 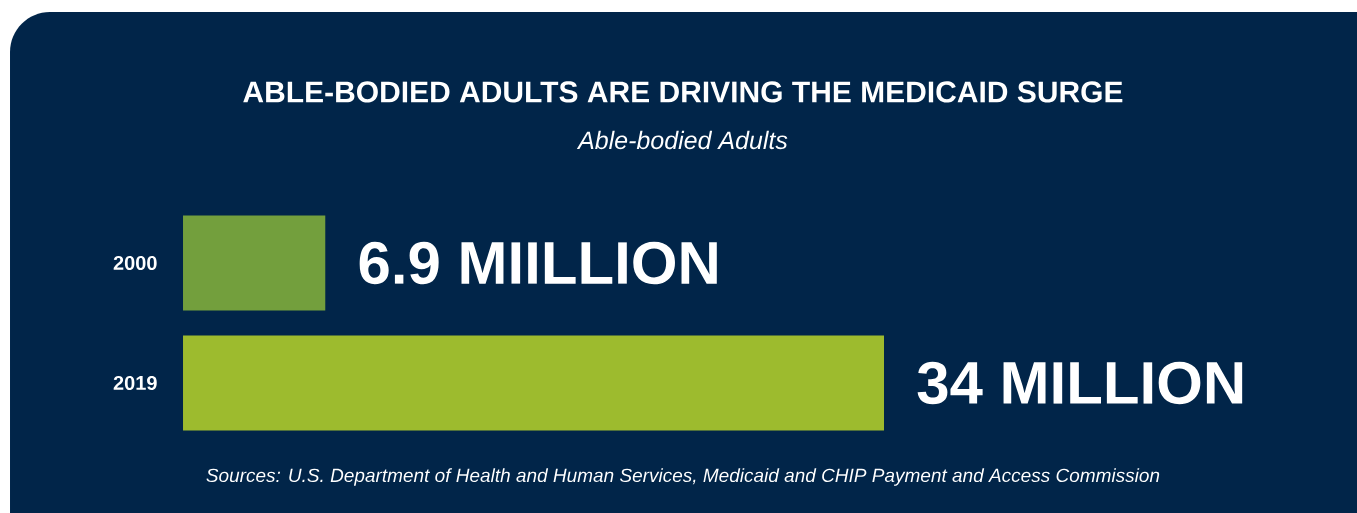 What do you see at coordinates (135, 383) in the screenshot?
I see `y-tick-label: 2019` at bounding box center [135, 383].